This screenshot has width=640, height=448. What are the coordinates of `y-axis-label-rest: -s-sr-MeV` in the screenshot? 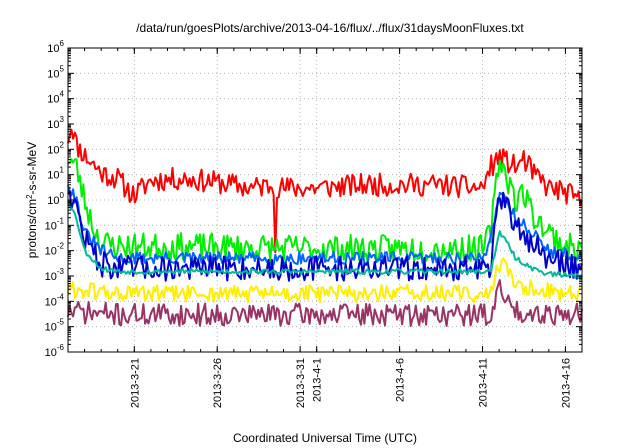 It's located at (32, 168).